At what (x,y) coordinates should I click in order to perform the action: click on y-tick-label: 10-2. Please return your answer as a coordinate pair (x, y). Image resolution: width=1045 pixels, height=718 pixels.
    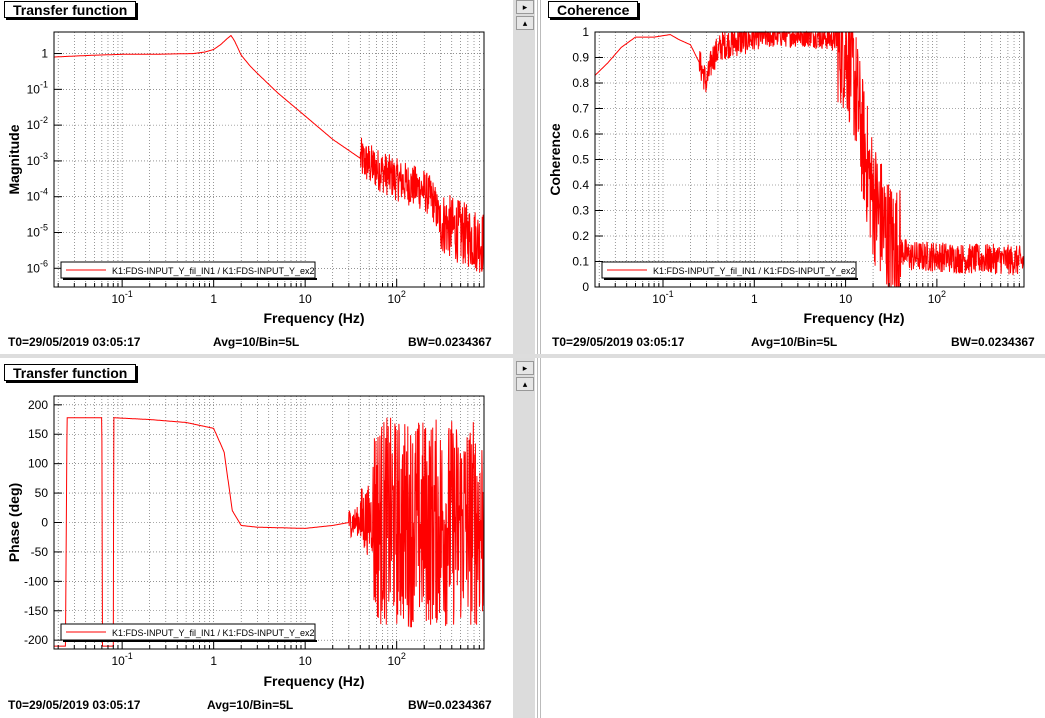
    Looking at the image, I should click on (37, 123).